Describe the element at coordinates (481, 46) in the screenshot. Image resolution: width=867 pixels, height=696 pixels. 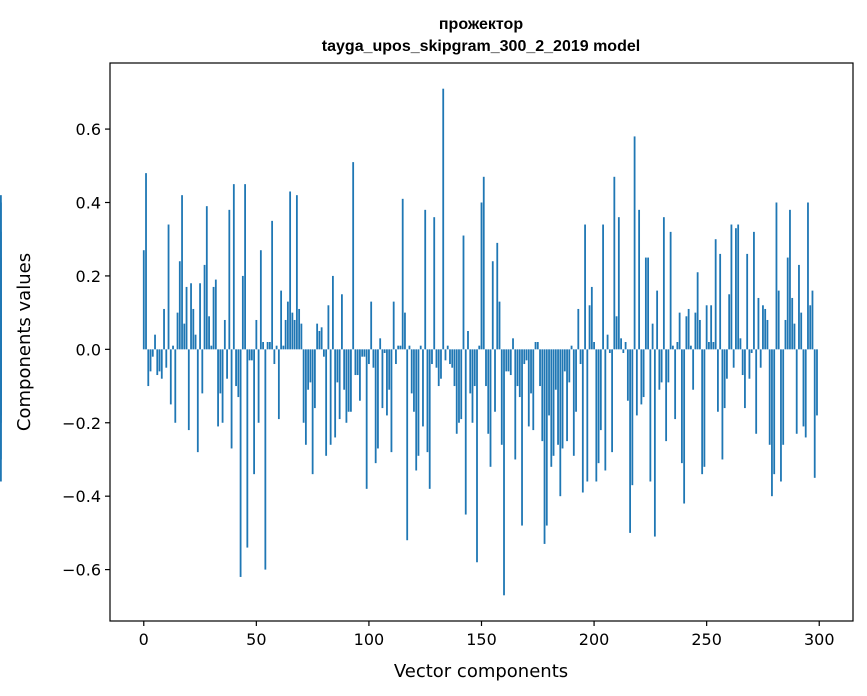
I see `chart-subtitle: tayga_upos_skipgram_300_2_2019 model` at that location.